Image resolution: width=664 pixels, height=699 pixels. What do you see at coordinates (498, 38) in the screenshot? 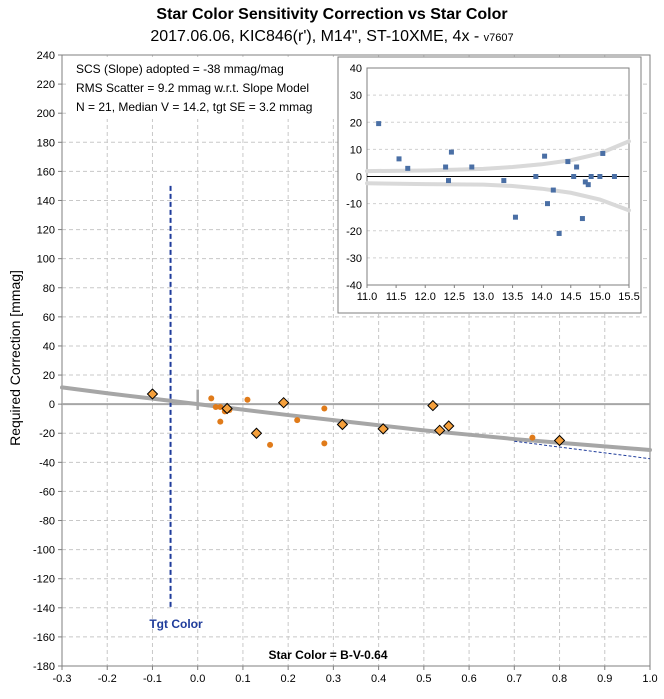
I see `version-label: v7607` at bounding box center [498, 38].